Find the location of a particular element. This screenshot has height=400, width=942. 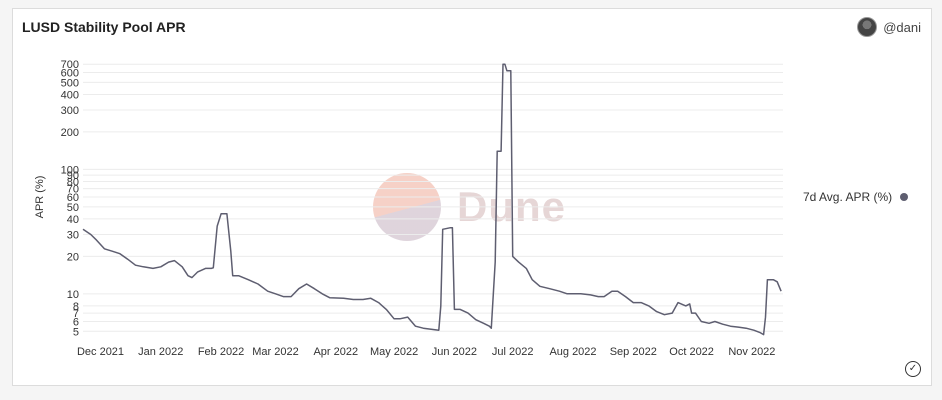

y-tick-label: 20 is located at coordinates (73, 257).